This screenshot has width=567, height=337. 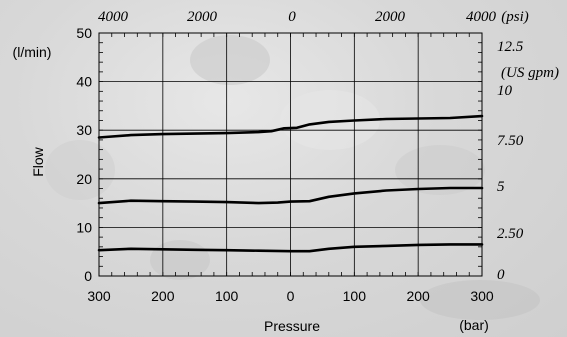 What do you see at coordinates (88, 276) in the screenshot?
I see `y-tick-label: 0` at bounding box center [88, 276].